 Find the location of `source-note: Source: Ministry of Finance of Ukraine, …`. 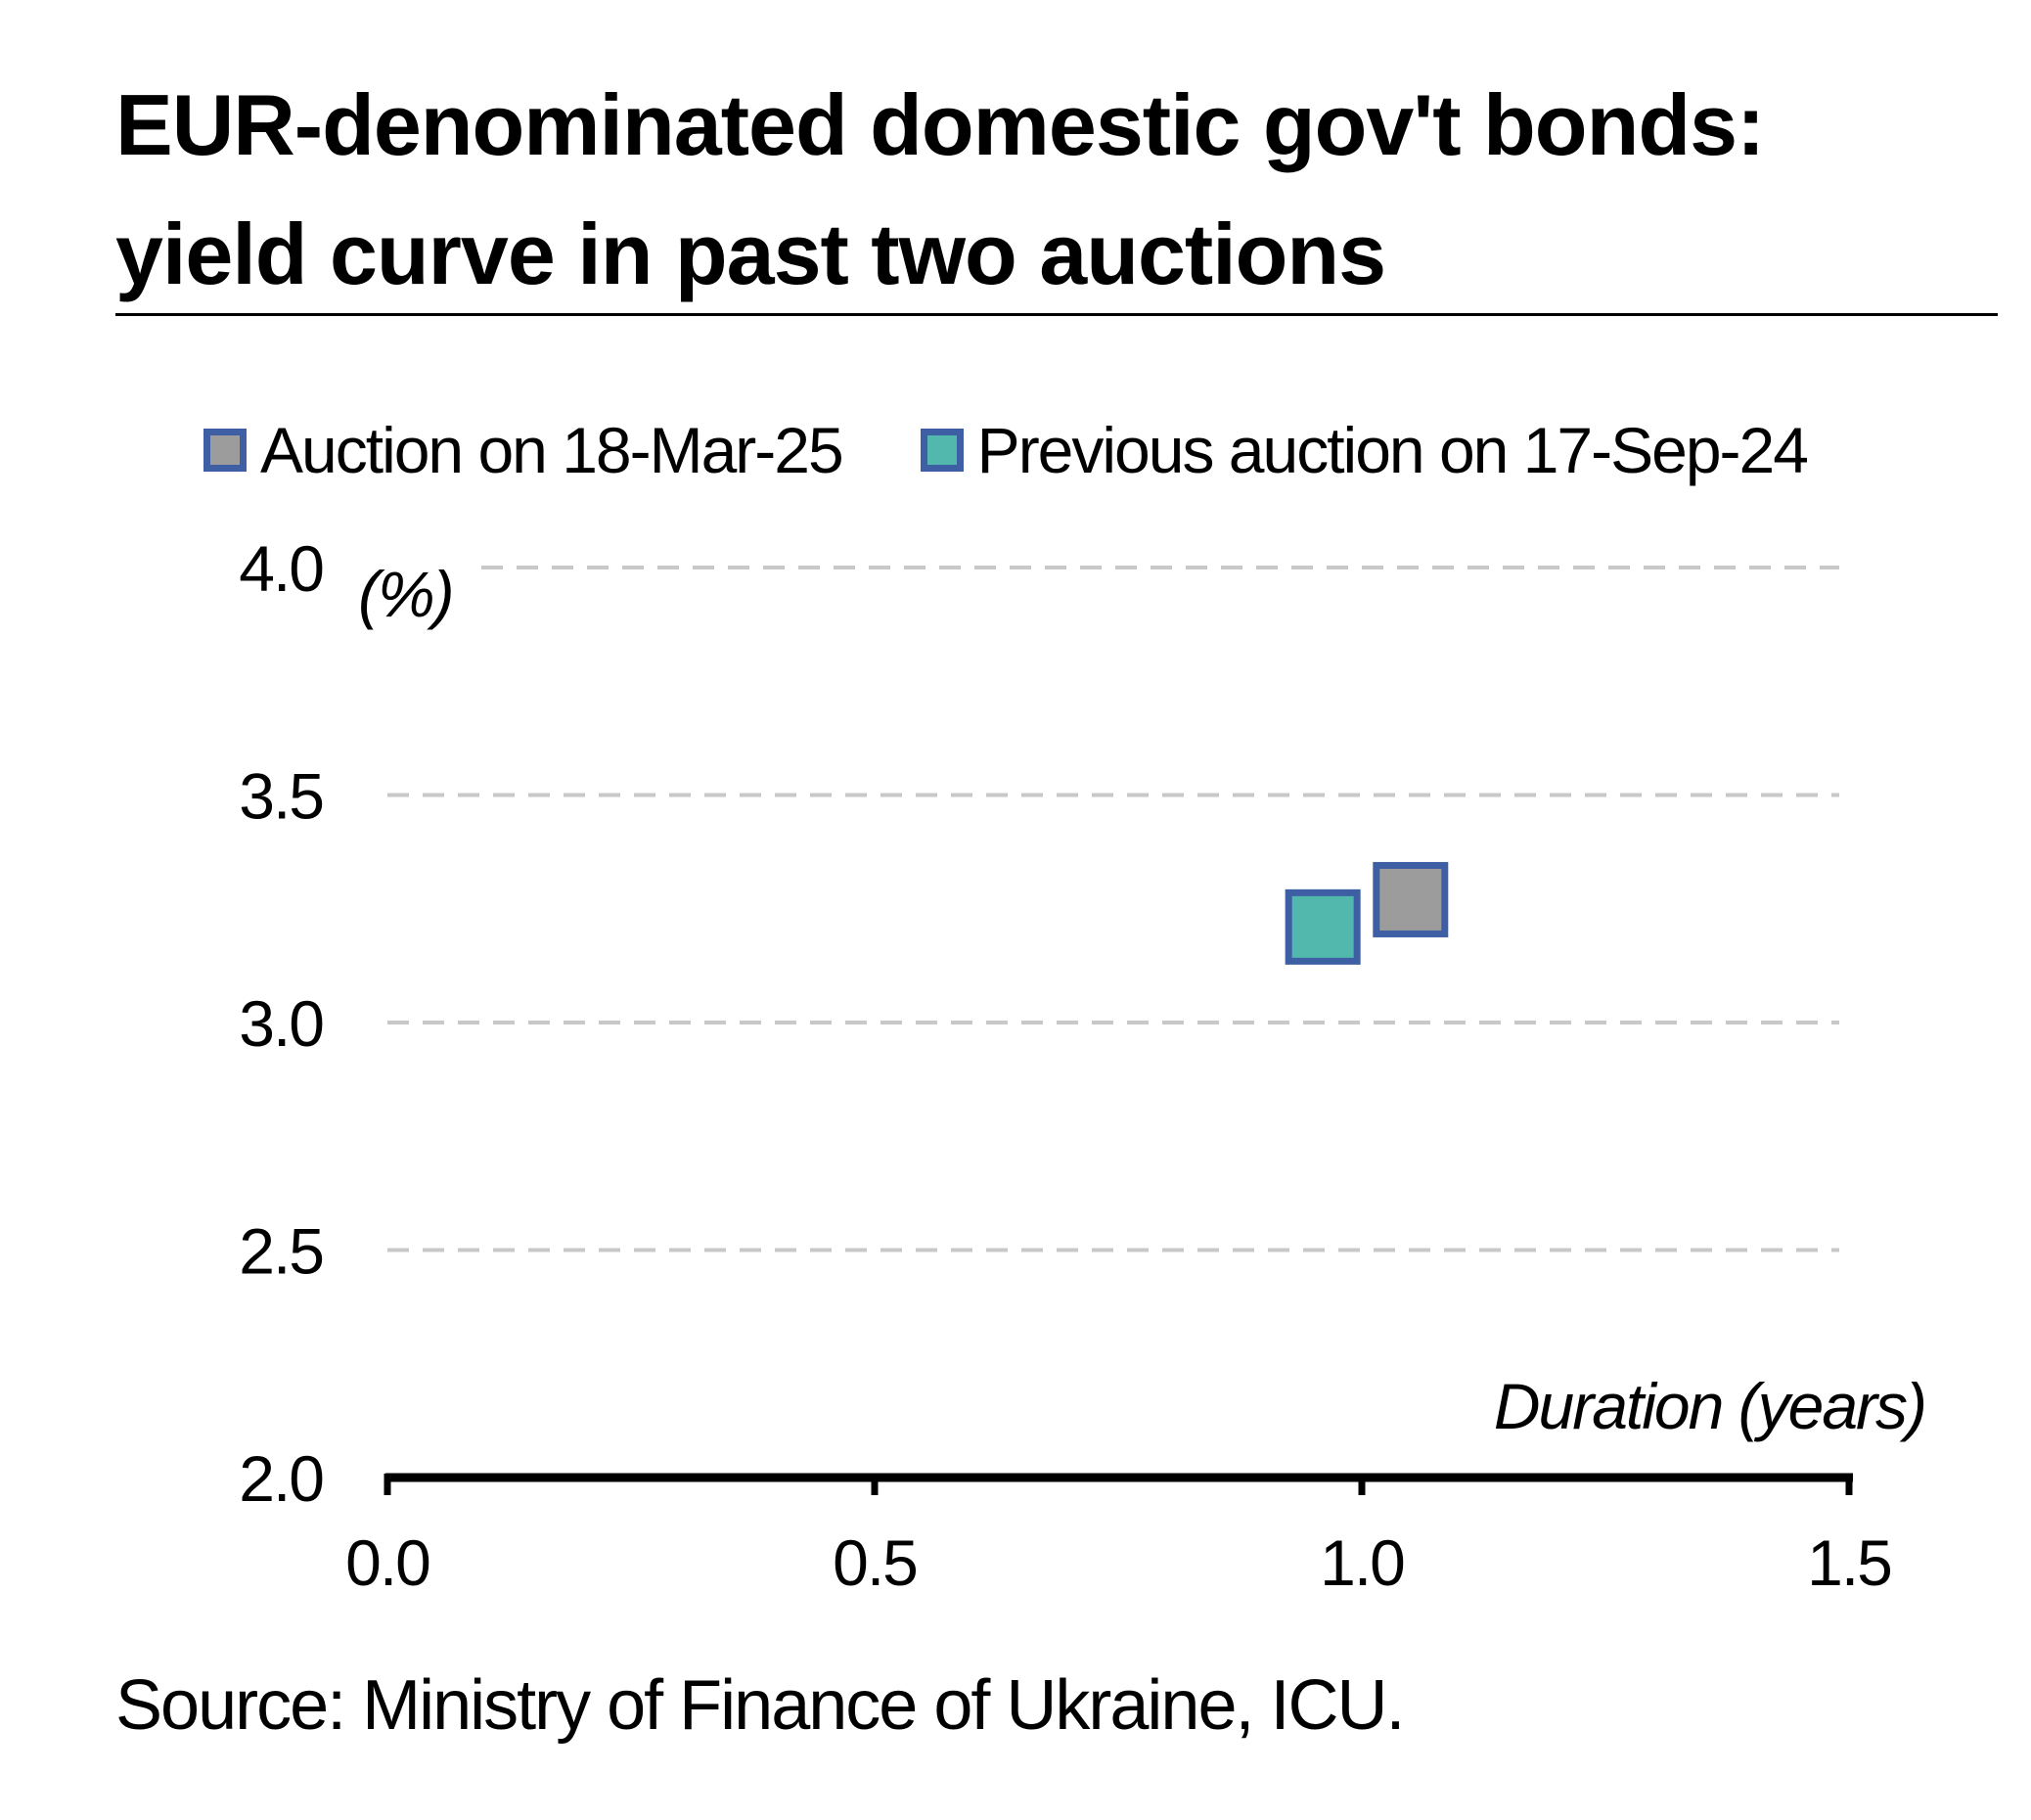

source-note: Source: Ministry of Finance of Ukraine, … is located at coordinates (760, 1705).